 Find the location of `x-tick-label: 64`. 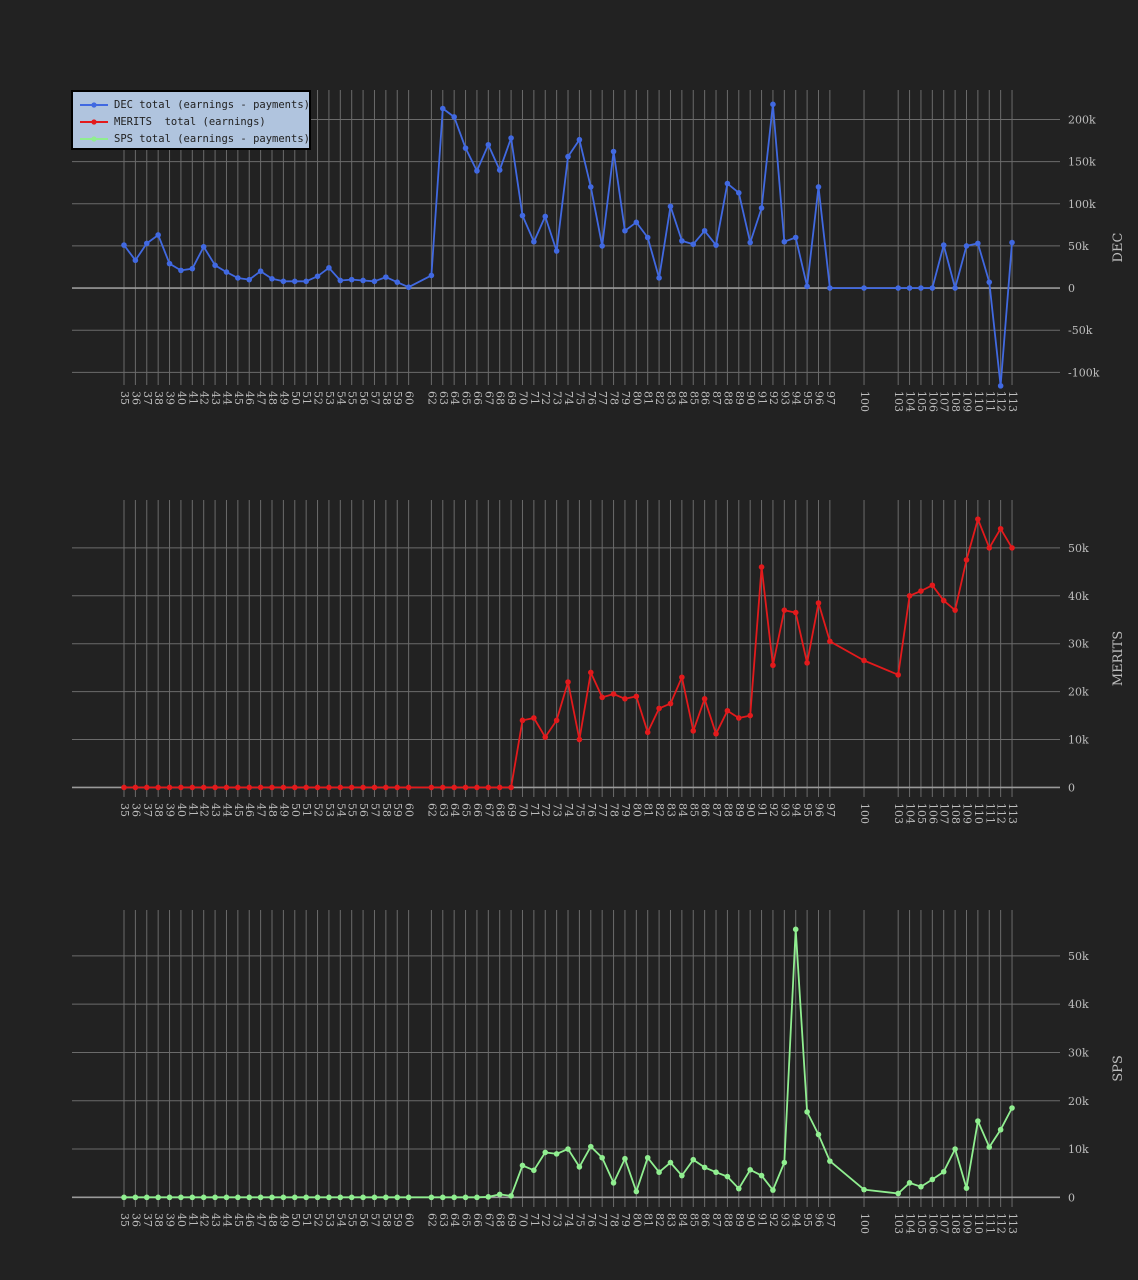

x-tick-label: 64 is located at coordinates (454, 398).